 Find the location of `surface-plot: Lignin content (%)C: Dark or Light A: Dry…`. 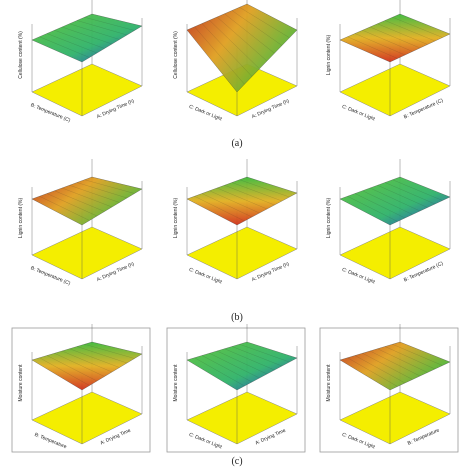

surface-plot: Lignin content (%)C: Dark or Light A: Dry… is located at coordinates (235, 222).